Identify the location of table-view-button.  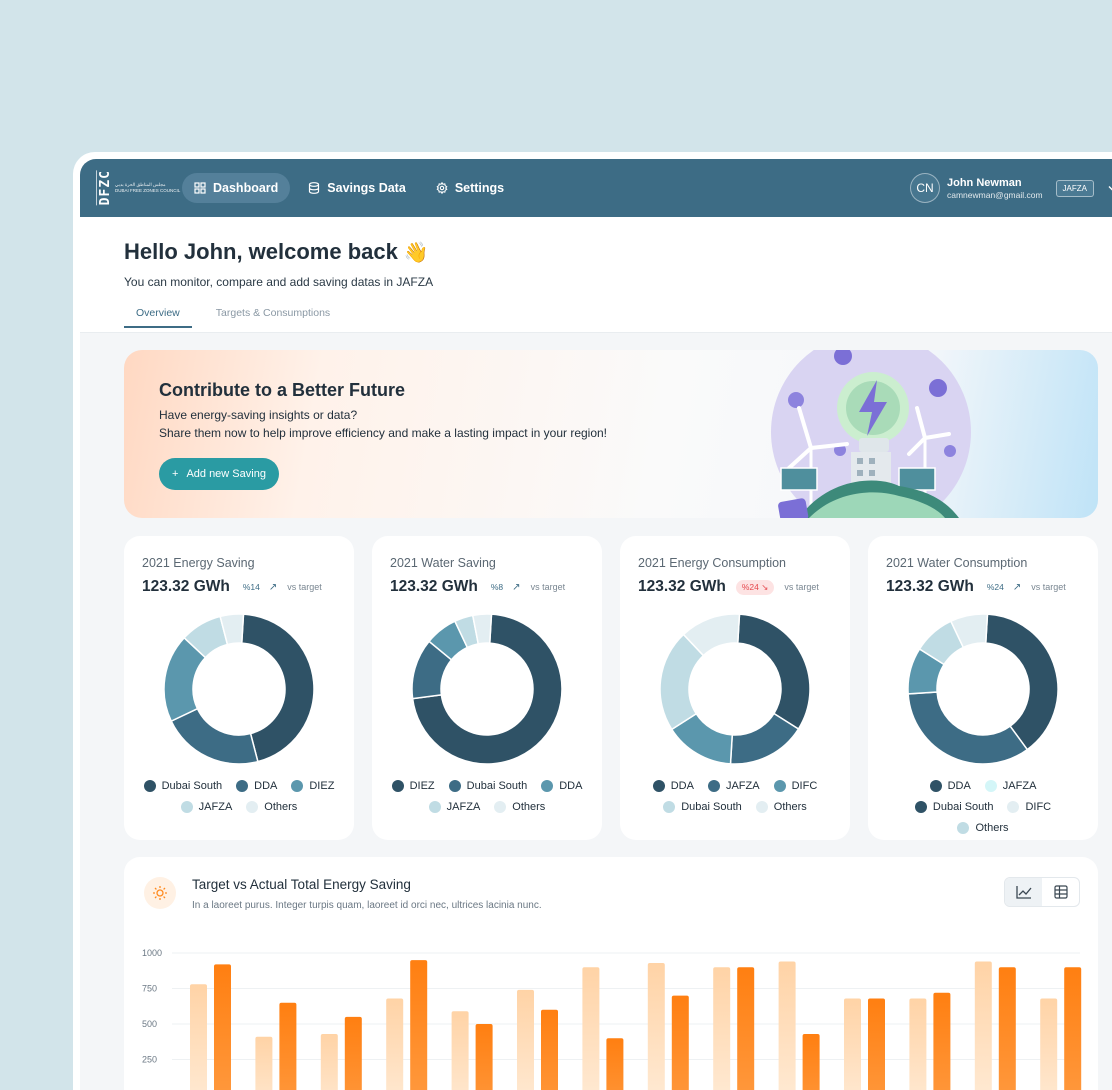
(1060, 892).